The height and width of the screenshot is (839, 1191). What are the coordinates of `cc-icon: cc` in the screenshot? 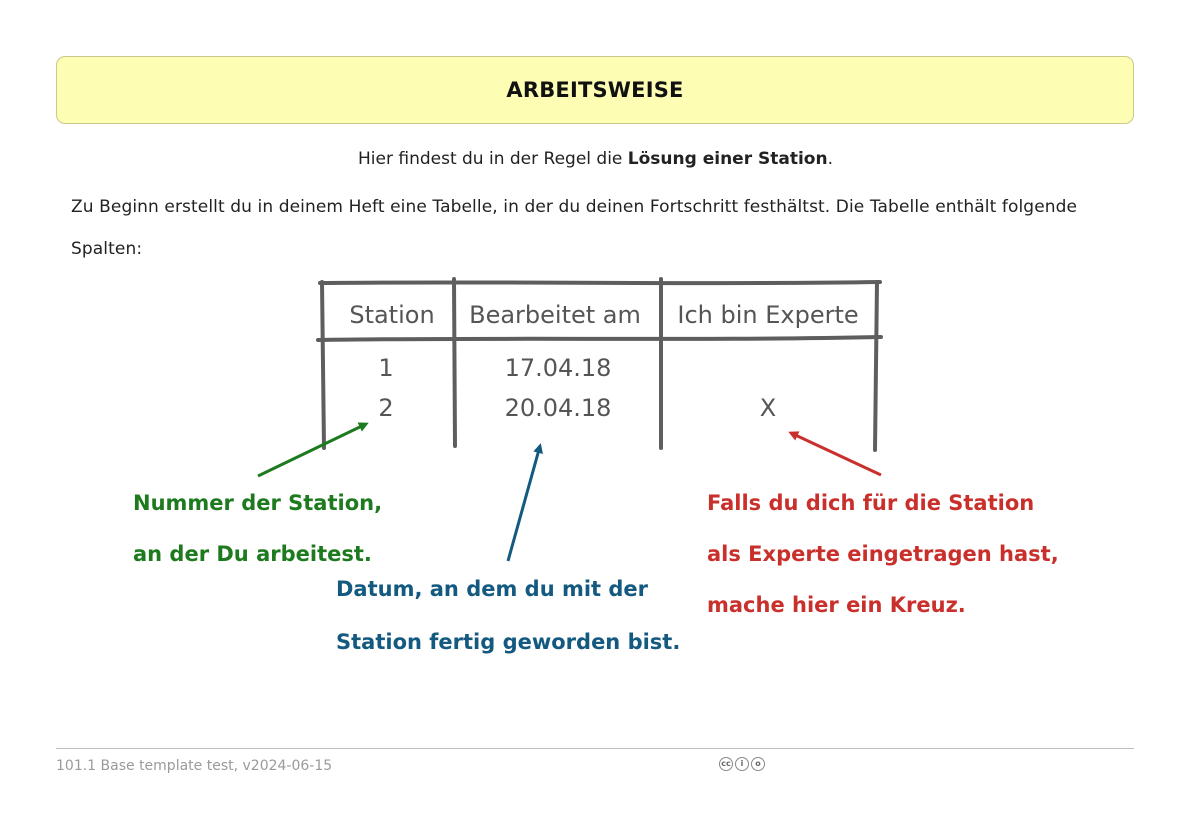 It's located at (726, 764).